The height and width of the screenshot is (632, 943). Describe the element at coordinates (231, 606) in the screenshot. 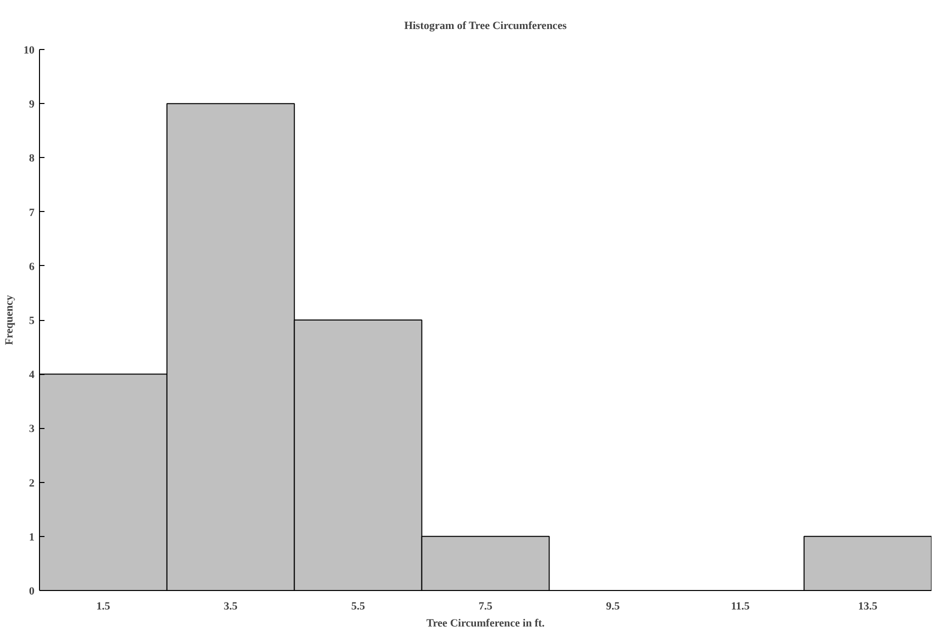

I see `x-tick-label: 3.5` at that location.